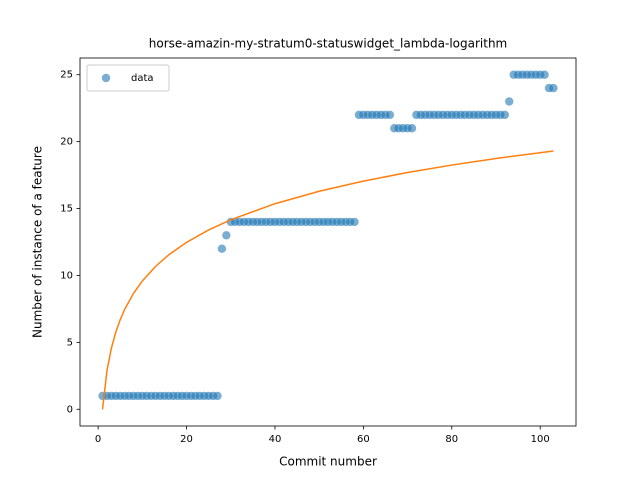  What do you see at coordinates (66, 75) in the screenshot?
I see `y-tick-label: 25` at bounding box center [66, 75].